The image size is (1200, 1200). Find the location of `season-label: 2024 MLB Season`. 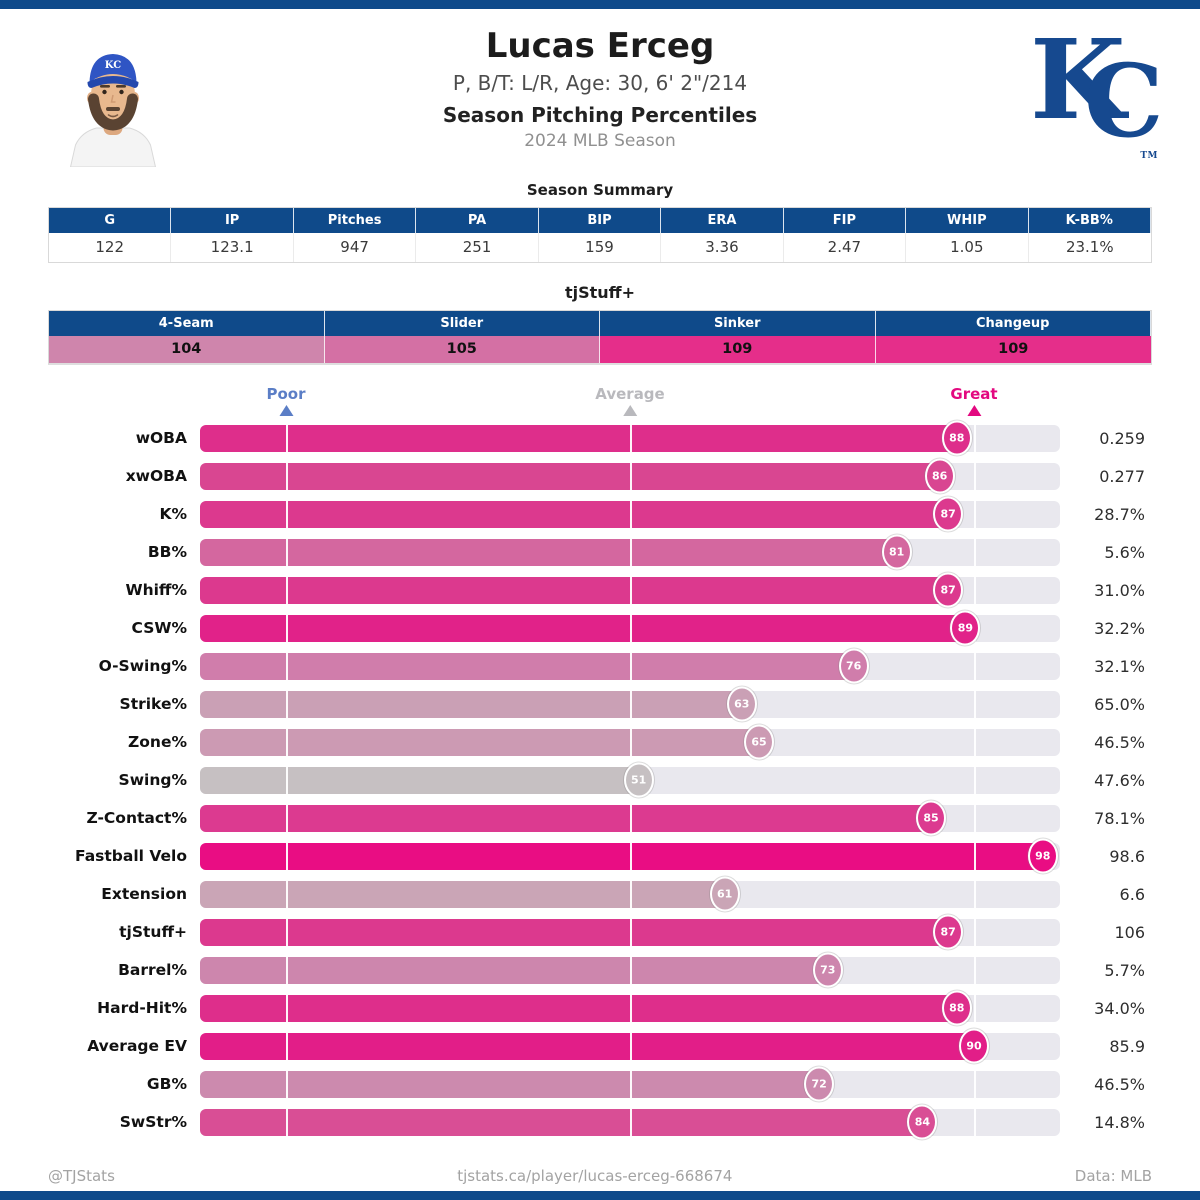

season-label: 2024 MLB Season is located at coordinates (600, 141).